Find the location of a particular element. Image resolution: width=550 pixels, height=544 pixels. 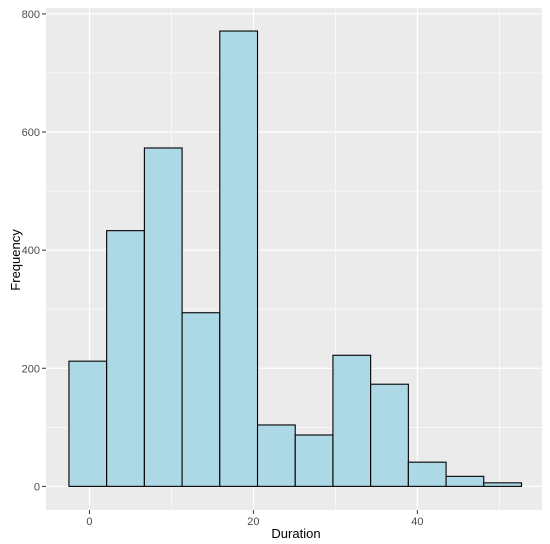

x-tick-label: 40 is located at coordinates (417, 522).